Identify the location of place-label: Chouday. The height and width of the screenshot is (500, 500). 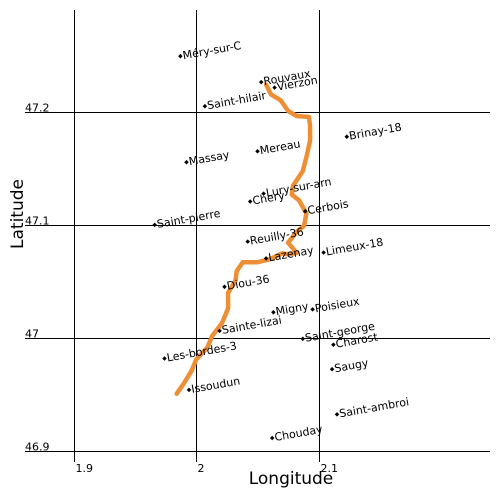
(298, 433).